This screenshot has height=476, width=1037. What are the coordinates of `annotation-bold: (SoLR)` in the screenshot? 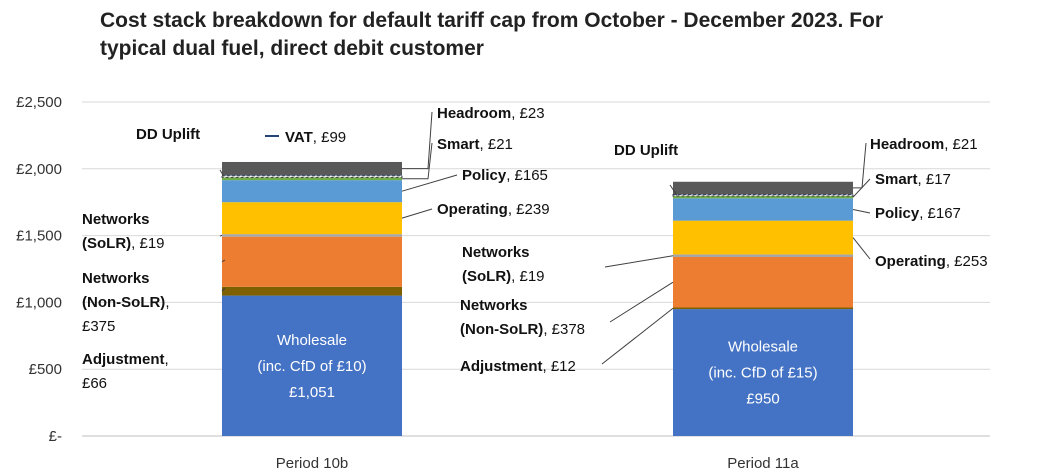 It's located at (486, 276).